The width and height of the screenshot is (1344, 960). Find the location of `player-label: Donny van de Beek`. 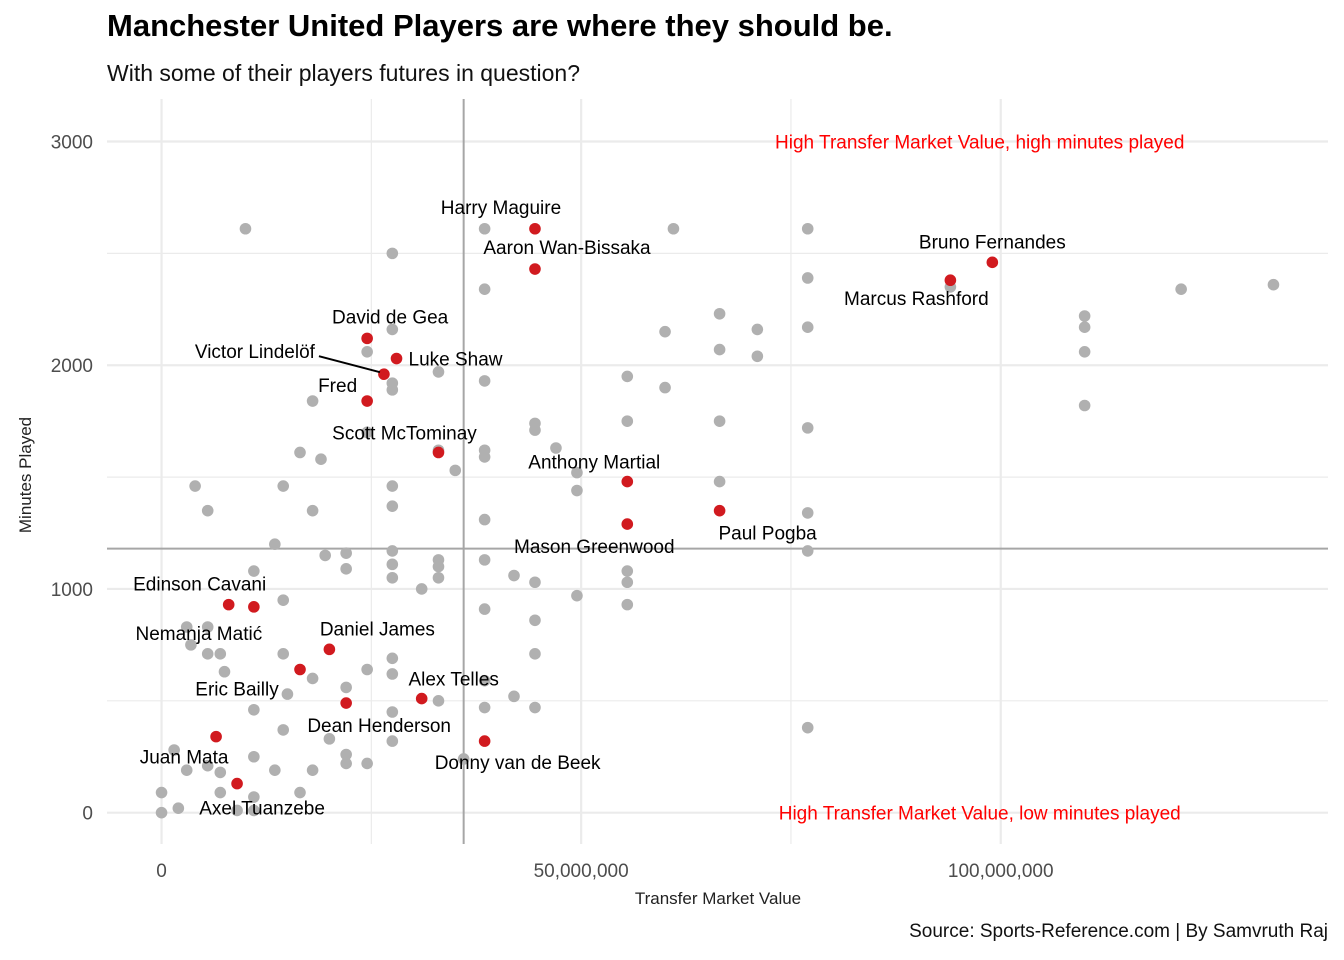

player-label: Donny van de Beek is located at coordinates (518, 763).